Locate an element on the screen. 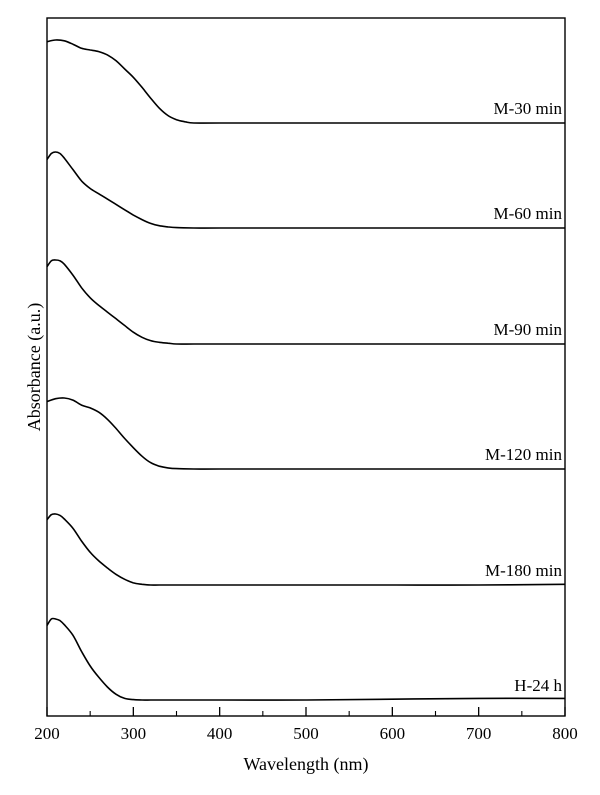 Image resolution: width=600 pixels, height=795 pixels. x-tick-label: 400 is located at coordinates (220, 733).